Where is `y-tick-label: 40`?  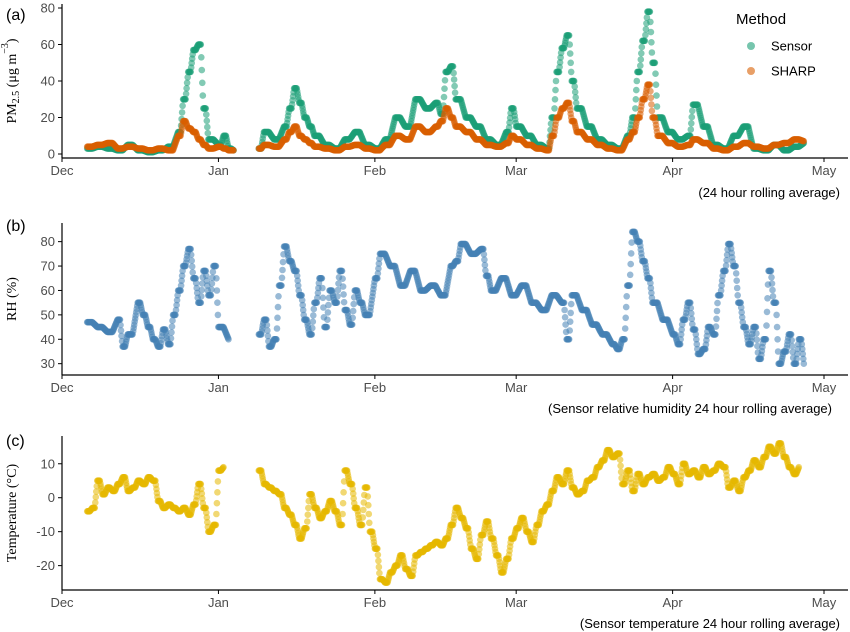 y-tick-label: 40 is located at coordinates (48, 339).